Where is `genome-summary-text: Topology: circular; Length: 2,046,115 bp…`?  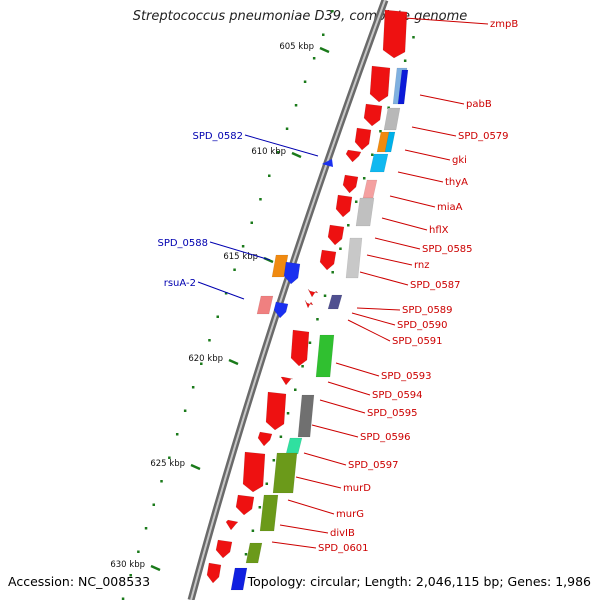 genome-summary-text: Topology: circular; Length: 2,046,115 bp… is located at coordinates (419, 581).